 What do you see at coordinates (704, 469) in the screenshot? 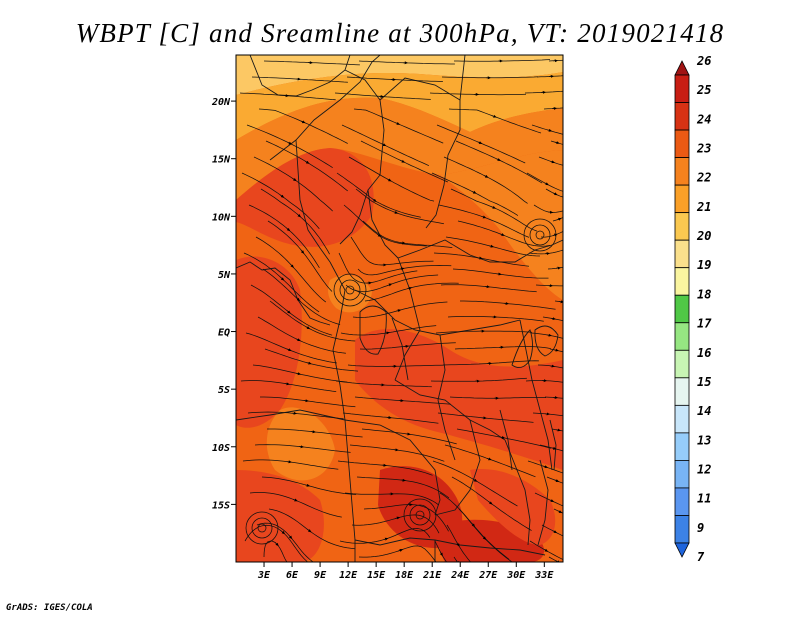
I see `colorbar-level-label: 12` at bounding box center [704, 469].